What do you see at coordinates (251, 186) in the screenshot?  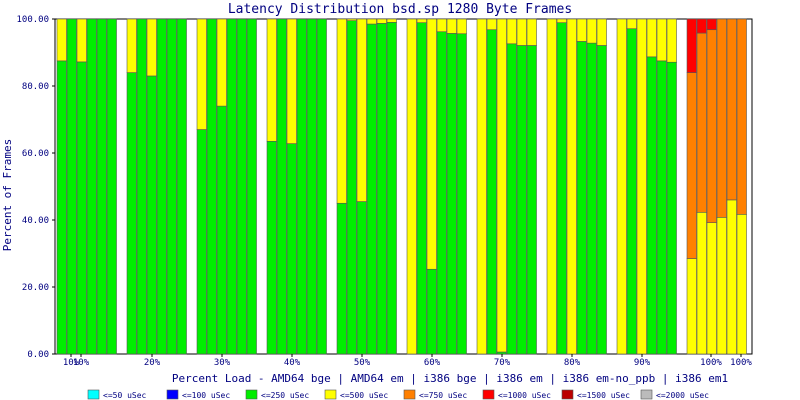 I see `bar-segment-g2-s5-k2` at bounding box center [251, 186].